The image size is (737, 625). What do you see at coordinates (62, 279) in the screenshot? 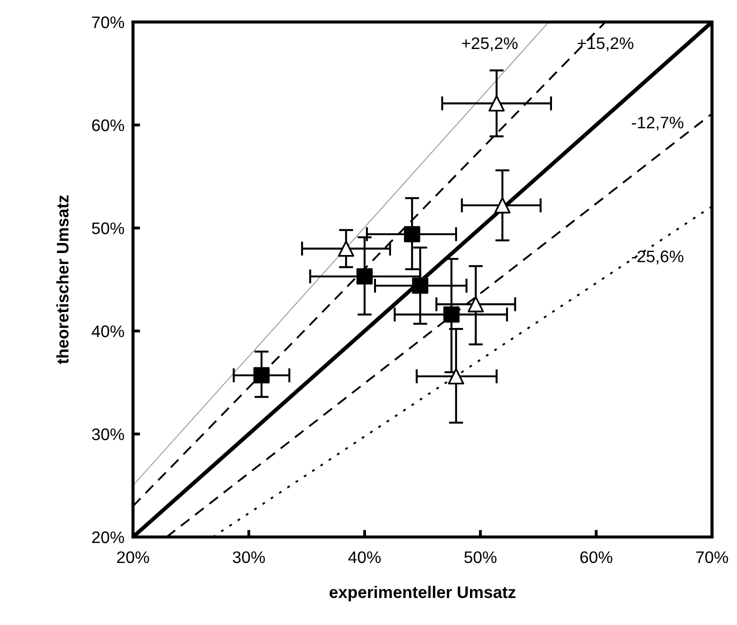
I see `y-axis-title: theoretischer Umsatz` at bounding box center [62, 279].